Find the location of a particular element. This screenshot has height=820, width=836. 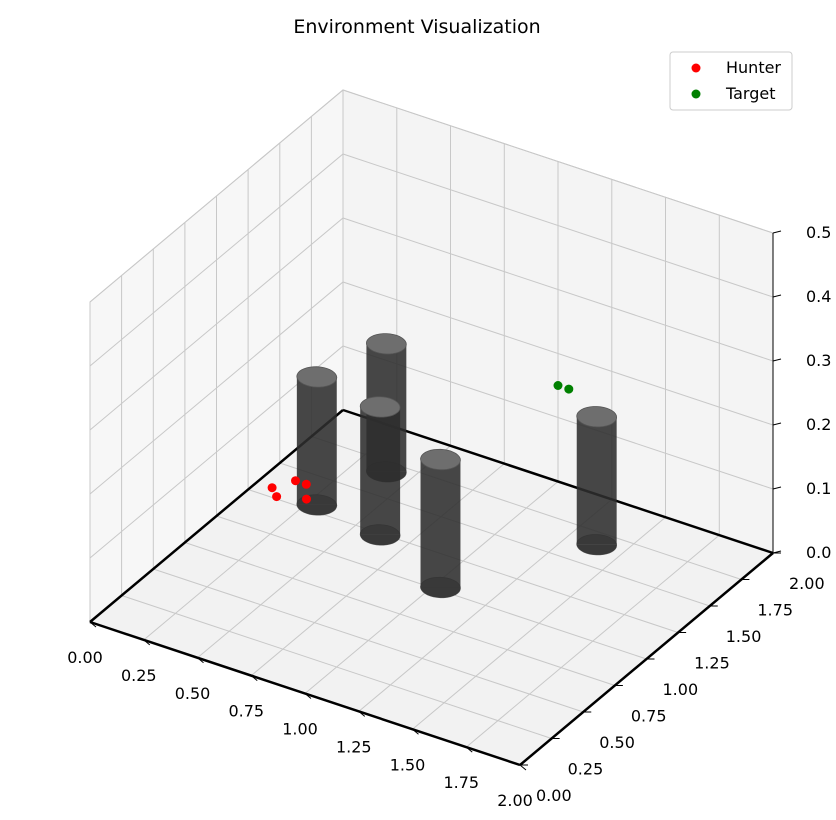

x-tick-label: 1.50 is located at coordinates (408, 764).